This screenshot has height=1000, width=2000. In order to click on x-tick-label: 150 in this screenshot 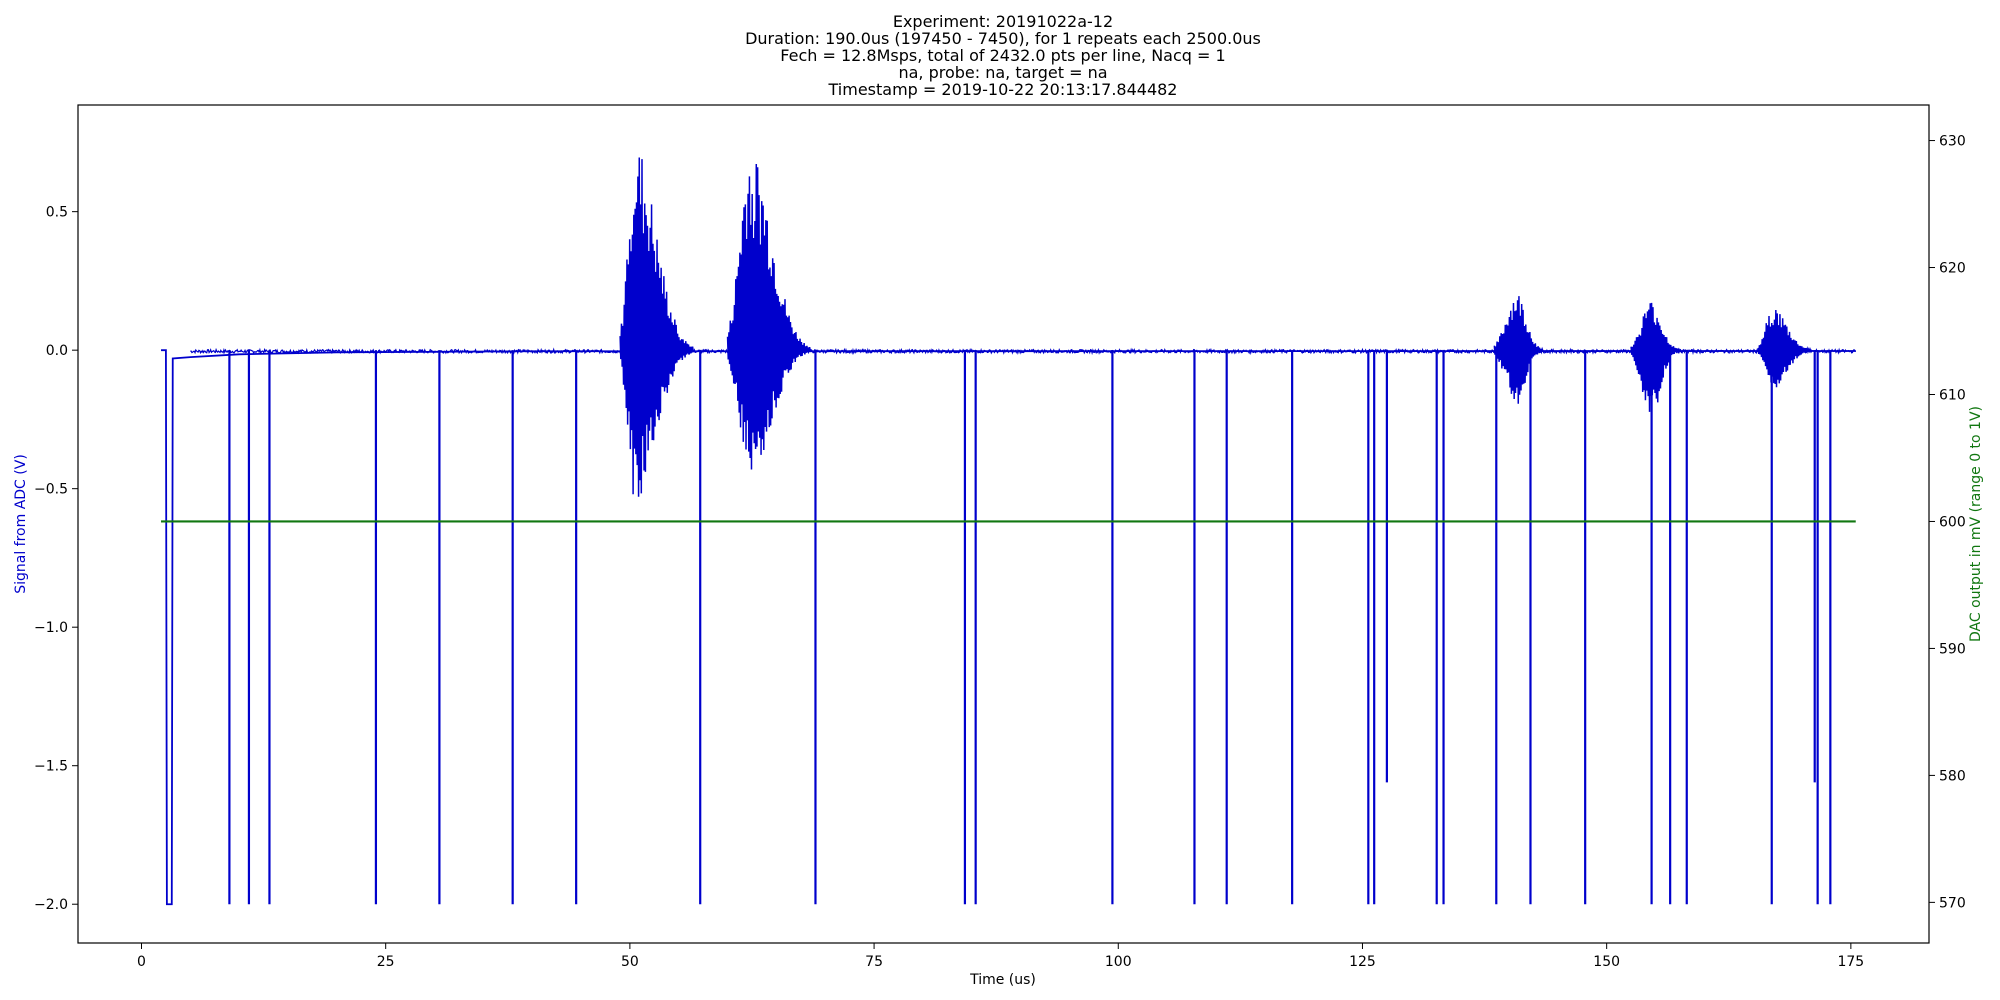, I will do `click(1606, 962)`.